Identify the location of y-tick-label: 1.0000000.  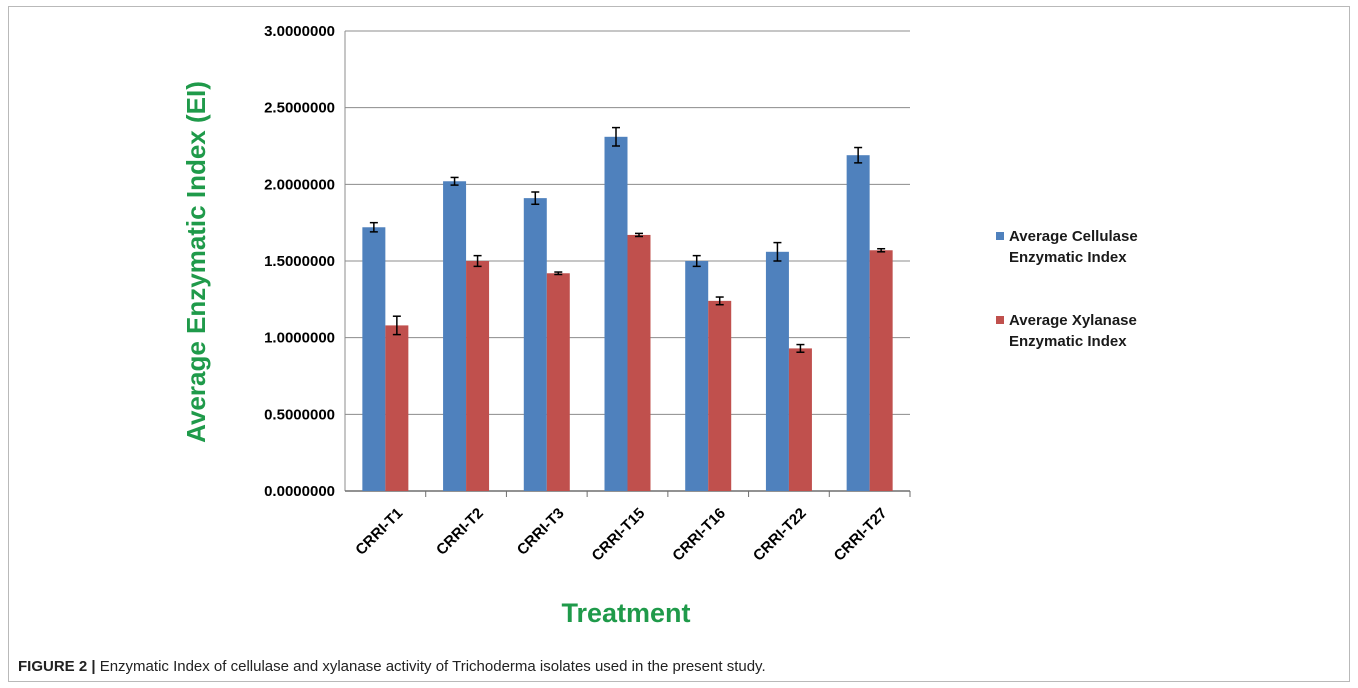
(299, 338).